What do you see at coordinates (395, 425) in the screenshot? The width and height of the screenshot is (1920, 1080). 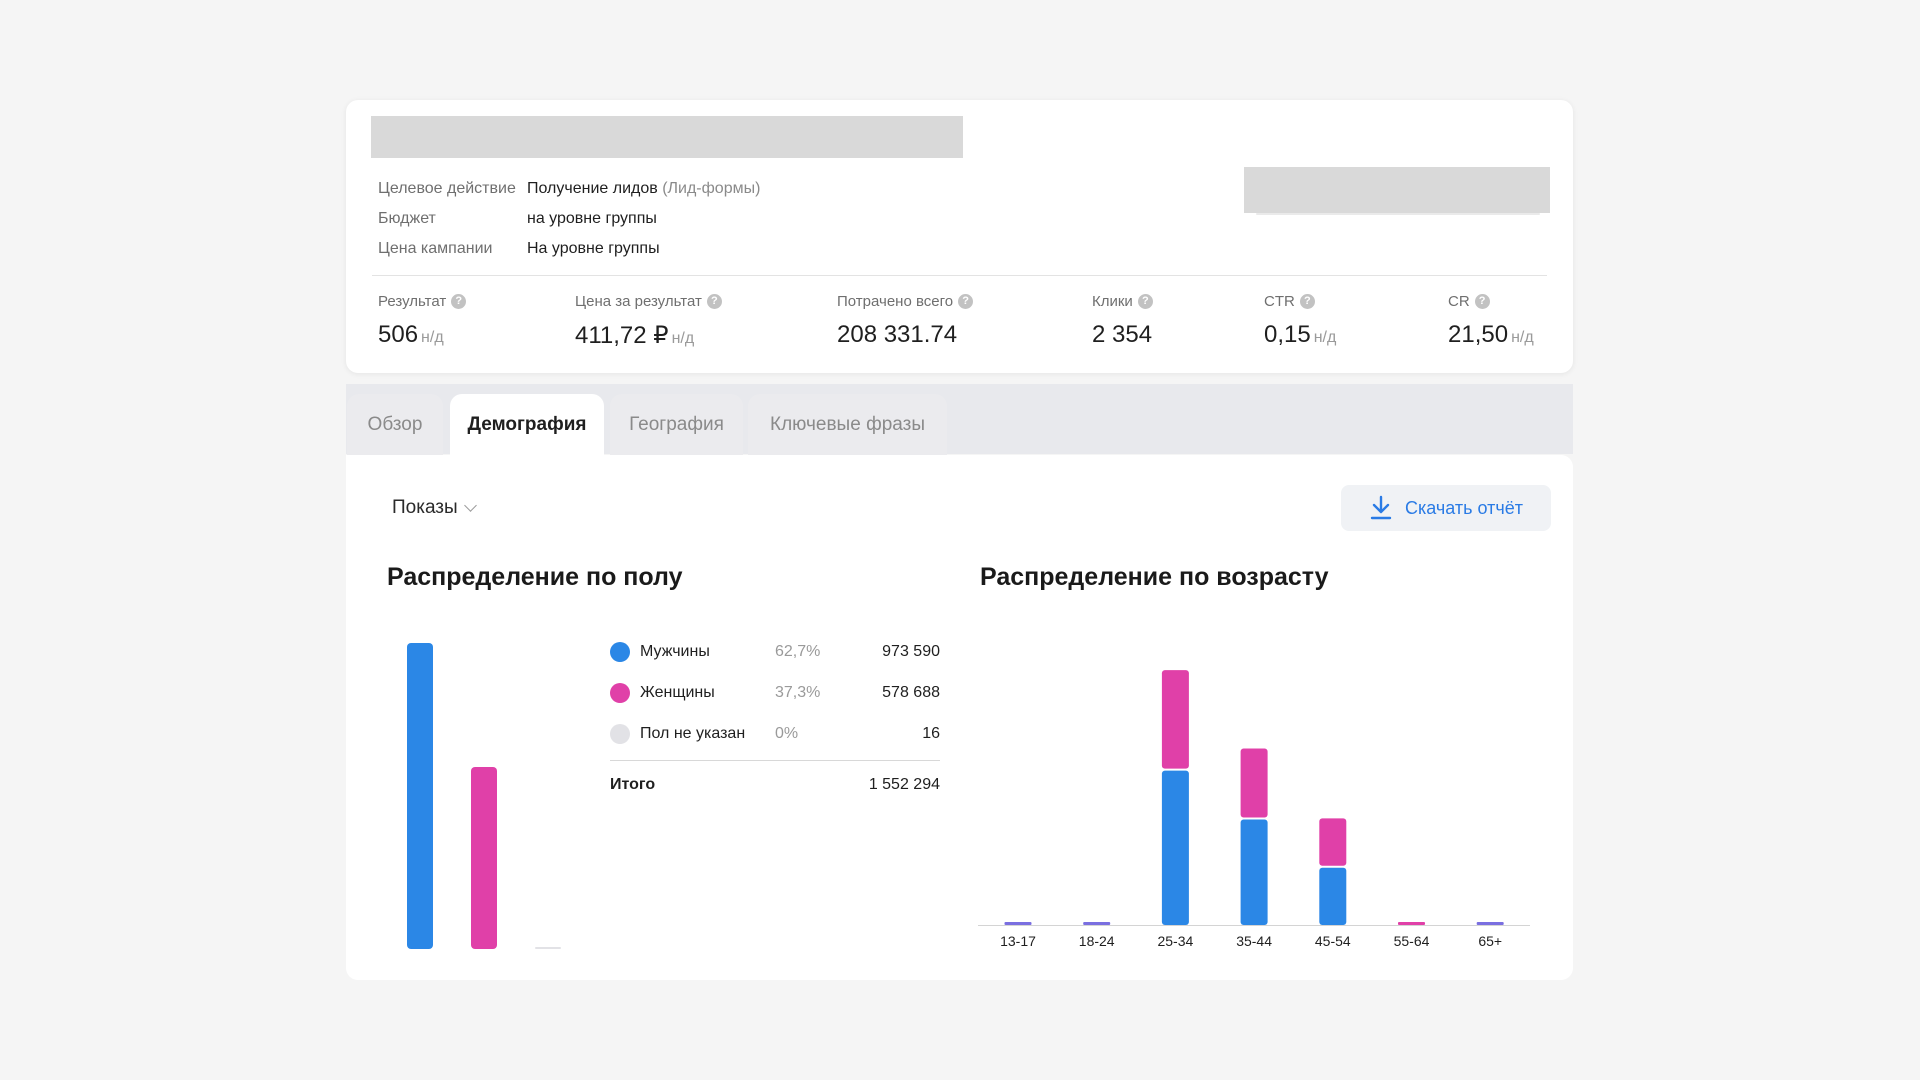 I see `tab-overview: Обзор` at bounding box center [395, 425].